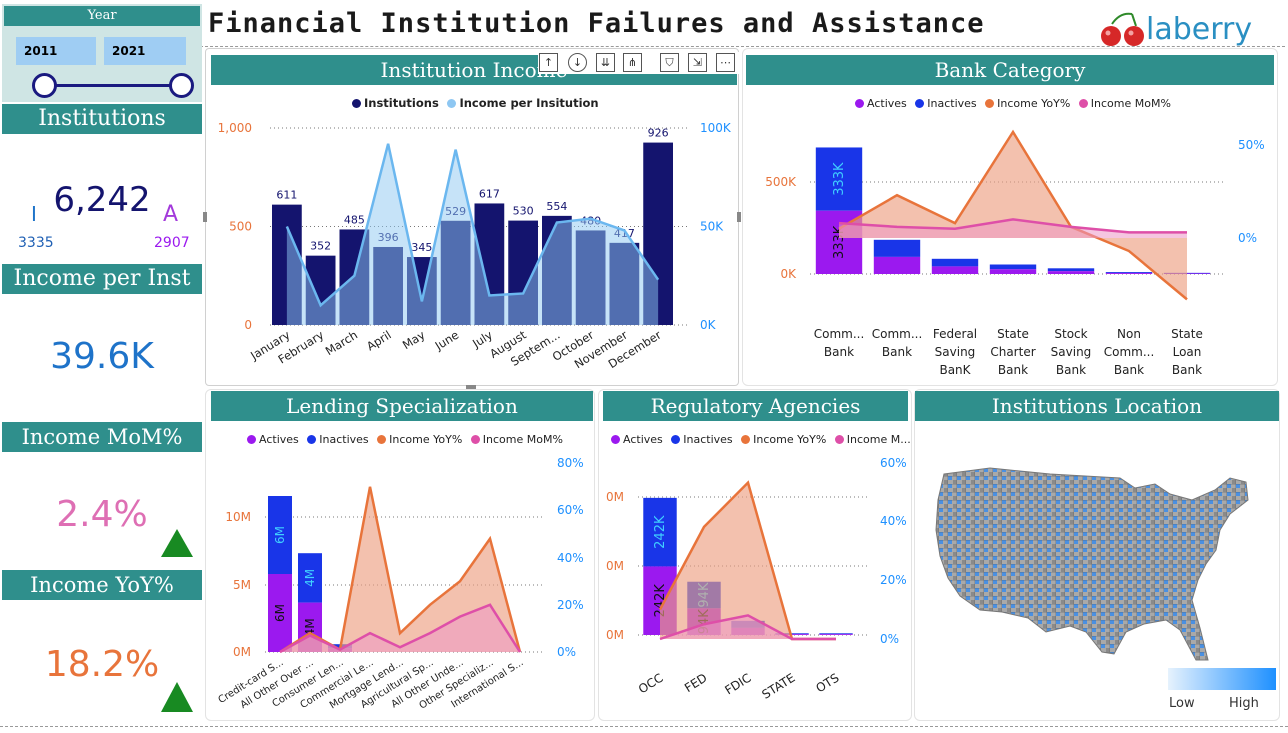 The image size is (1288, 733). I want to click on legend-institutions: Institutions, so click(401, 103).